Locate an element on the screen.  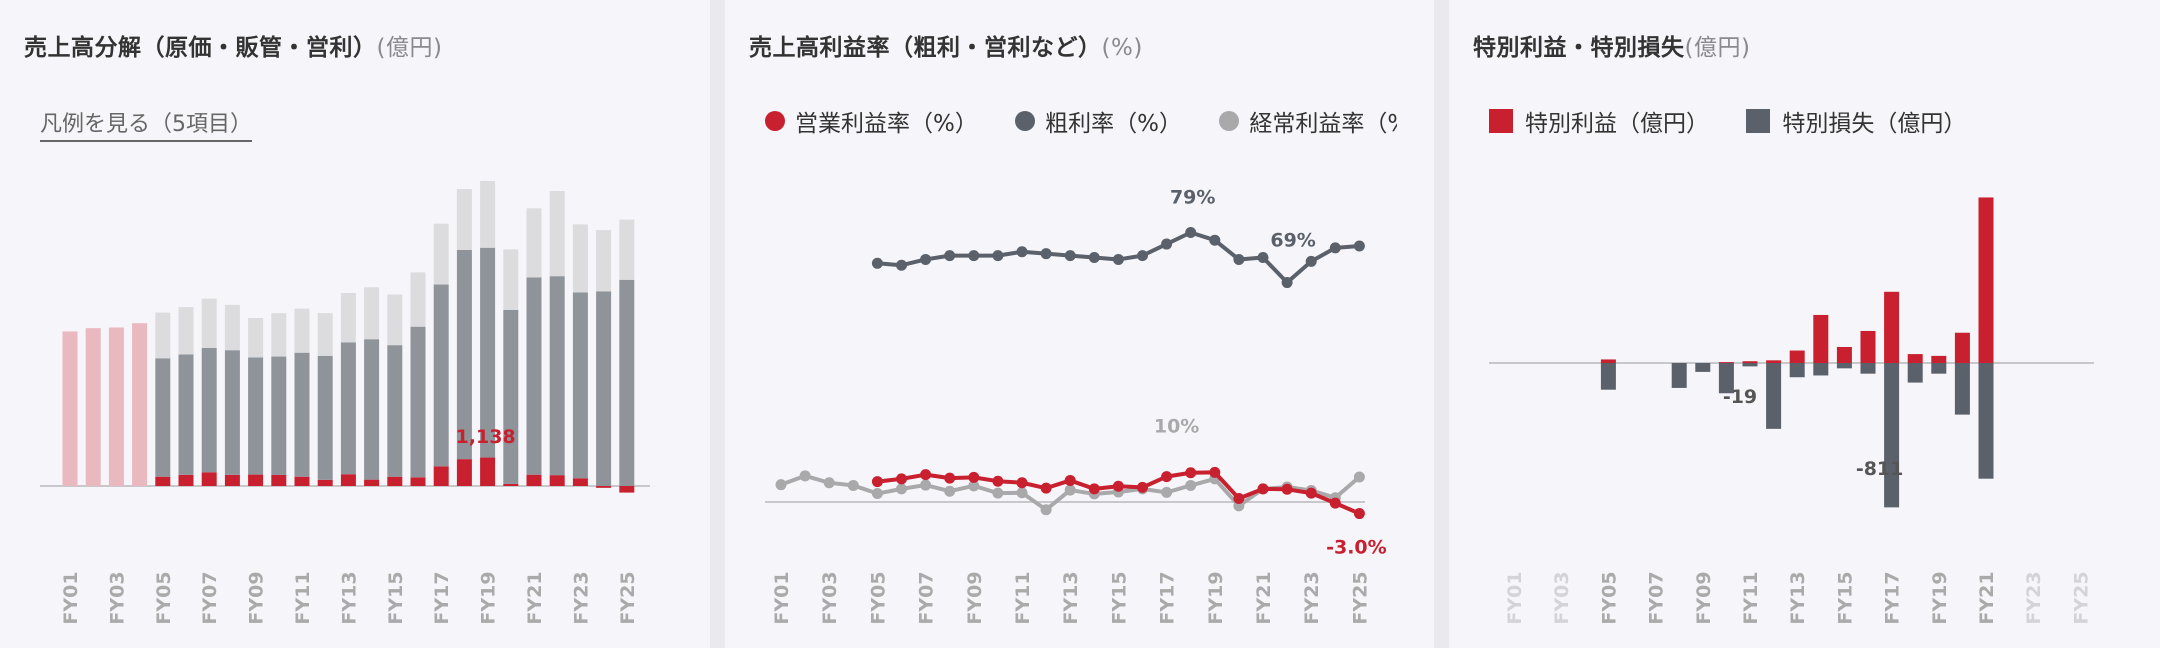
panel-title: 売上高分解（原価・販管・営利）(億円) is located at coordinates (233, 48).